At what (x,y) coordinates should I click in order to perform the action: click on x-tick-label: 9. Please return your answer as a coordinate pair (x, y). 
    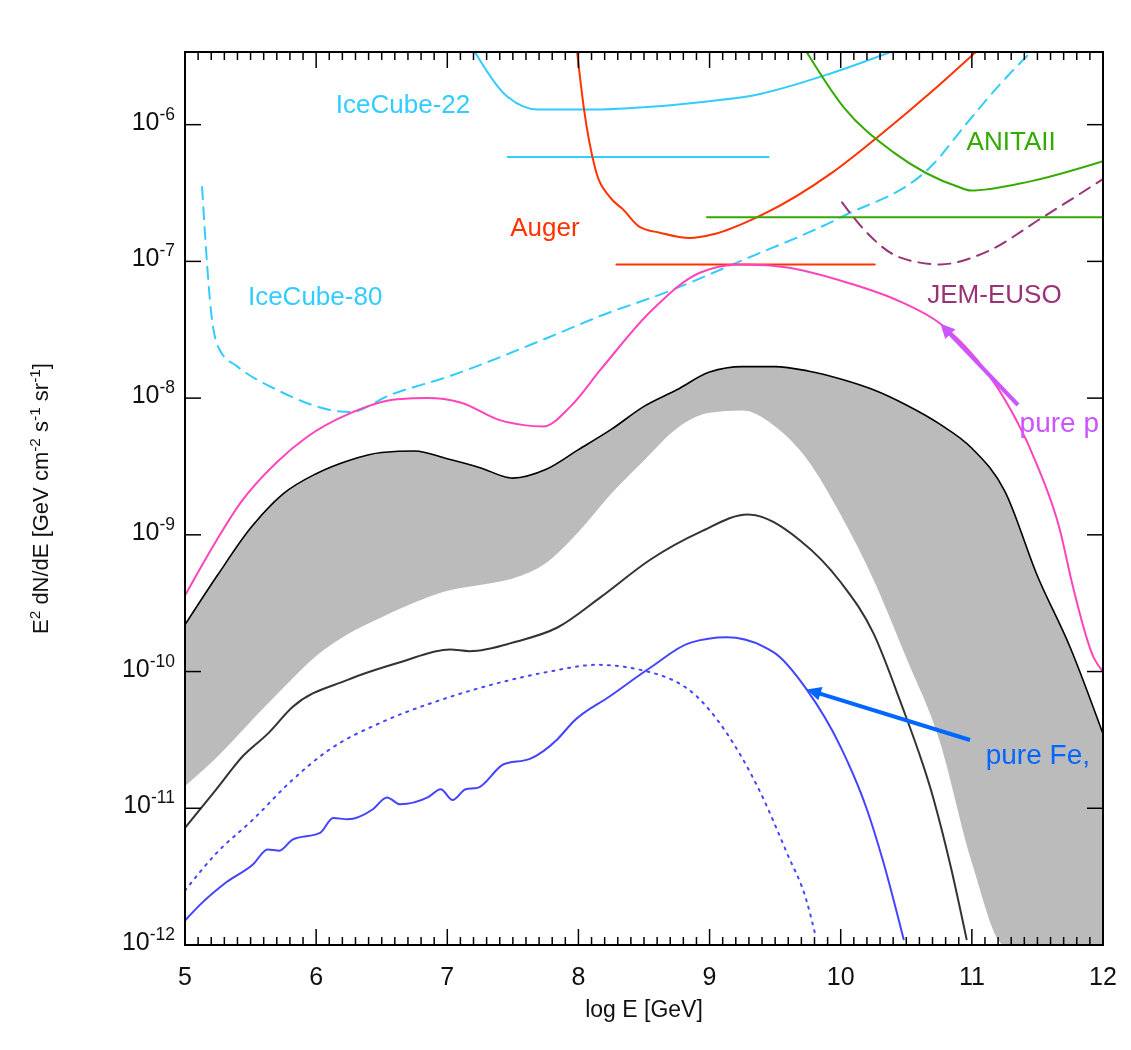
    Looking at the image, I should click on (709, 976).